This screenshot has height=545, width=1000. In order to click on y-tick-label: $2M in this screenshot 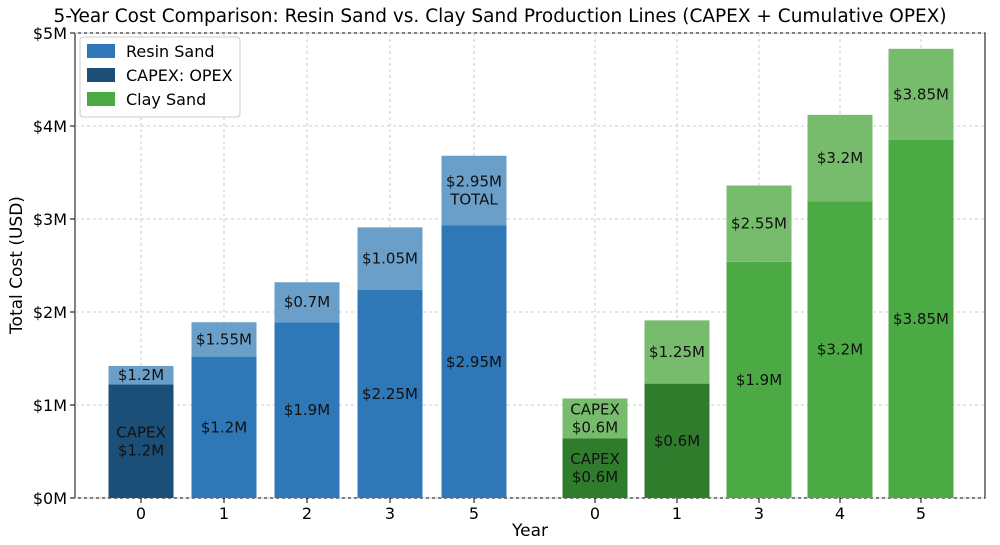, I will do `click(50, 312)`.